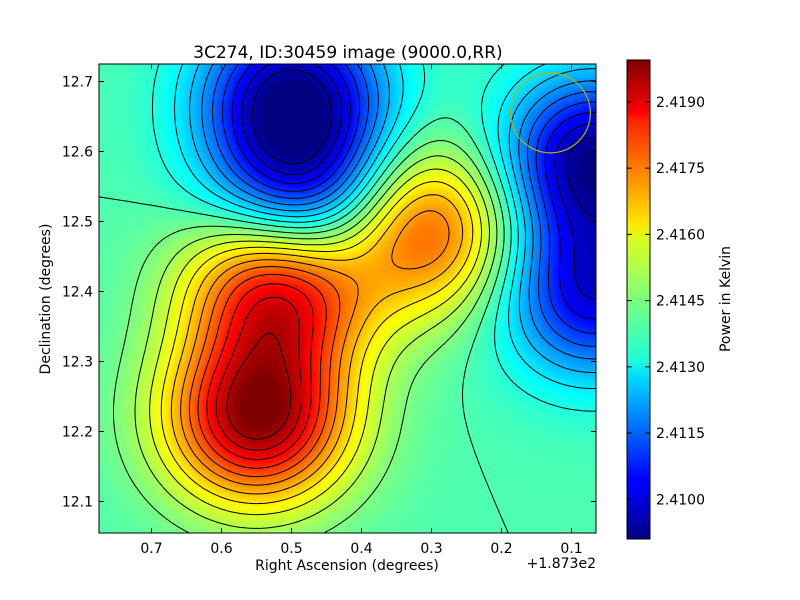 This screenshot has height=600, width=800. Describe the element at coordinates (221, 549) in the screenshot. I see `x-tick-label: 0.6` at that location.